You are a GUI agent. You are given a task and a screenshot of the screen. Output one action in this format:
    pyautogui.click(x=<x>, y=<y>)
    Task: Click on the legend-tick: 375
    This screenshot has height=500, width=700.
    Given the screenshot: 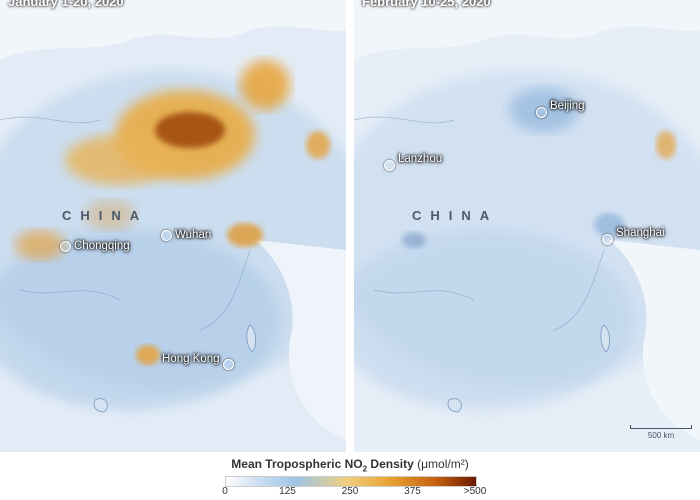 What is the action you would take?
    pyautogui.click(x=412, y=491)
    